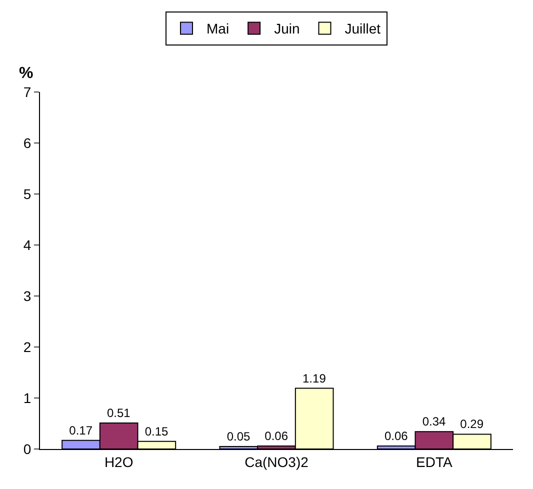 The height and width of the screenshot is (489, 533). Describe the element at coordinates (287, 28) in the screenshot. I see `legend-label: Juin` at that location.